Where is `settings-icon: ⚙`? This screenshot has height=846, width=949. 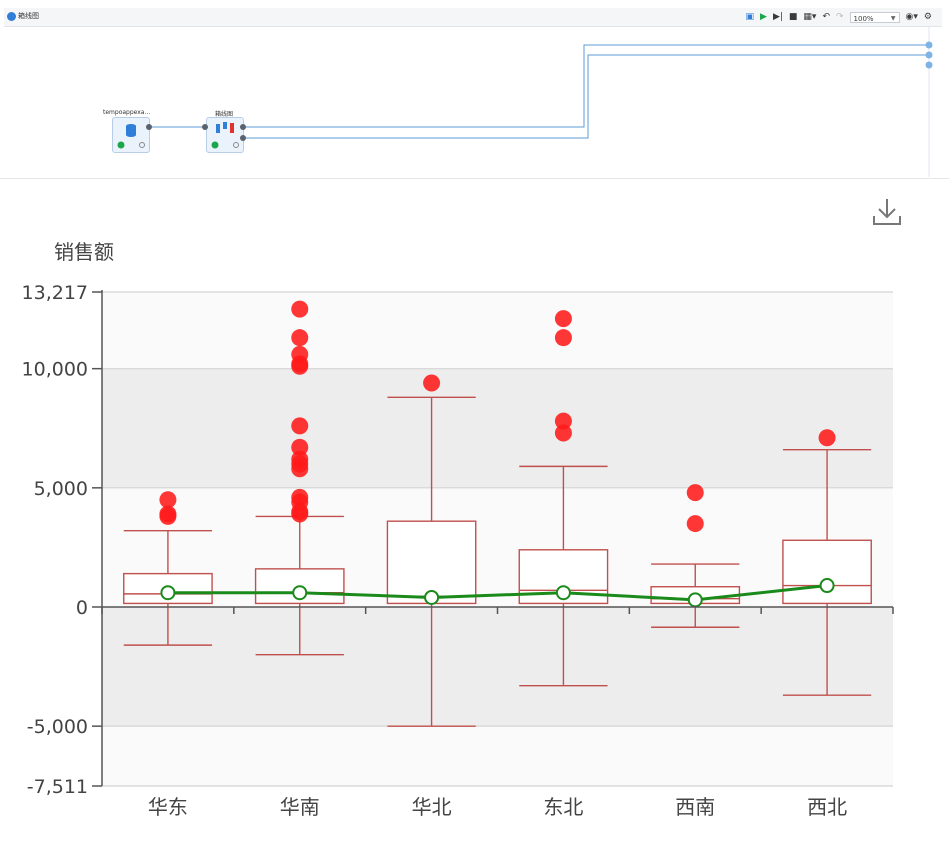 settings-icon: ⚙ is located at coordinates (927, 17).